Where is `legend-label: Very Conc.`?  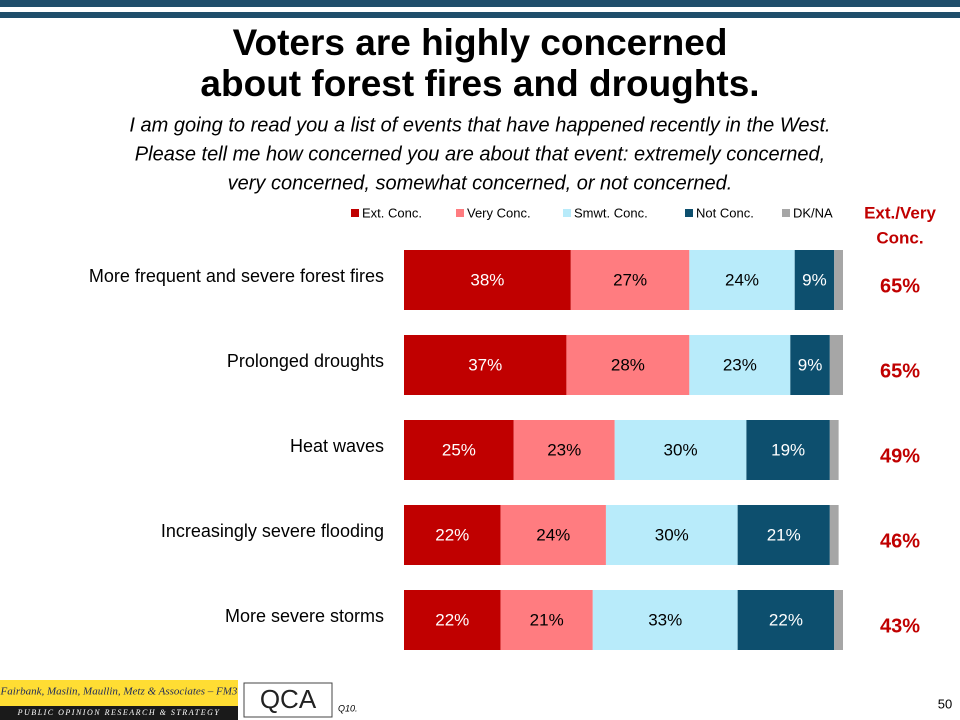 legend-label: Very Conc. is located at coordinates (499, 212).